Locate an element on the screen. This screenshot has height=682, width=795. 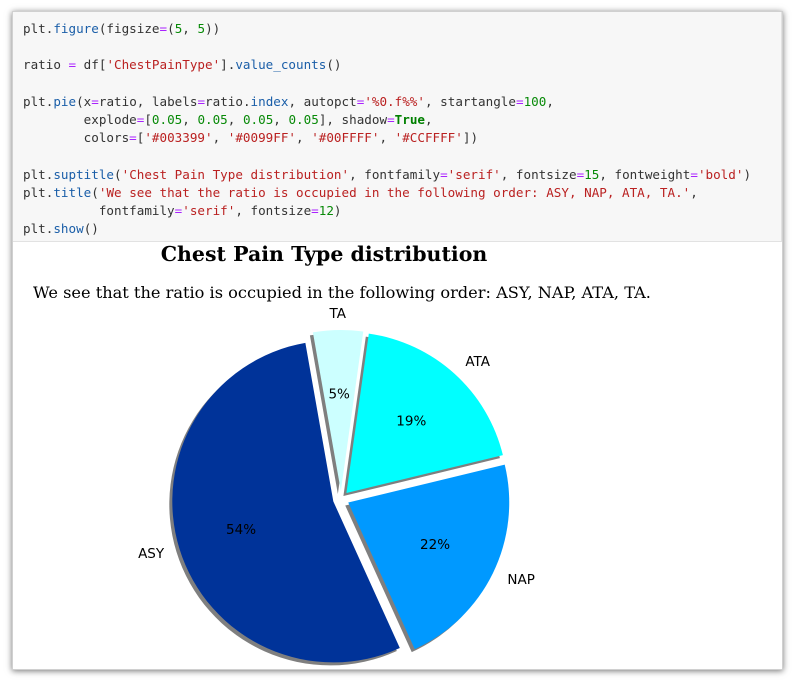
pie-label-asy: ASY is located at coordinates (151, 554).